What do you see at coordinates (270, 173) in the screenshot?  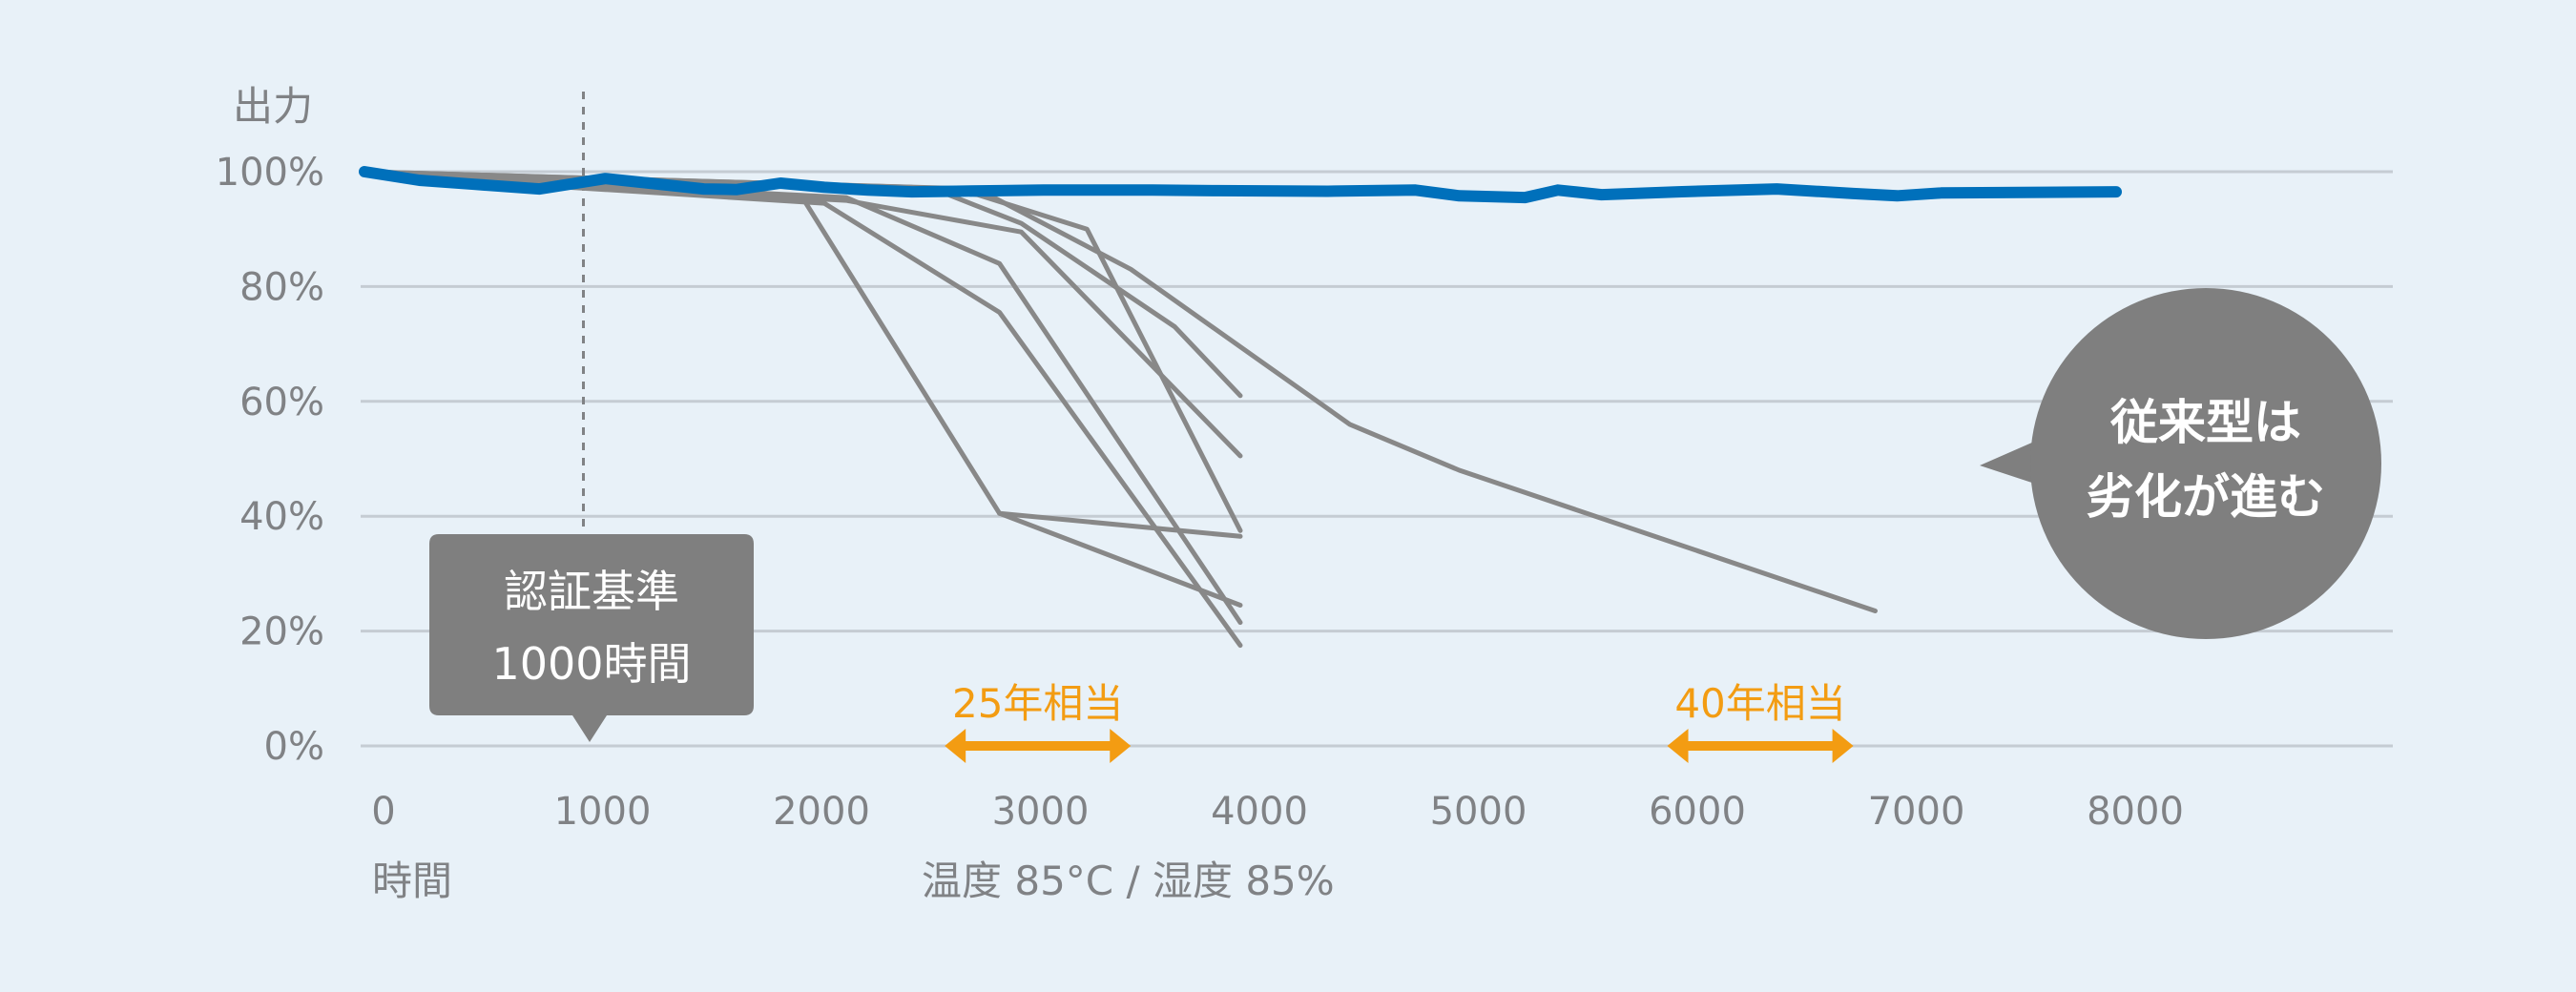 I see `y-tick-label: 100%` at bounding box center [270, 173].